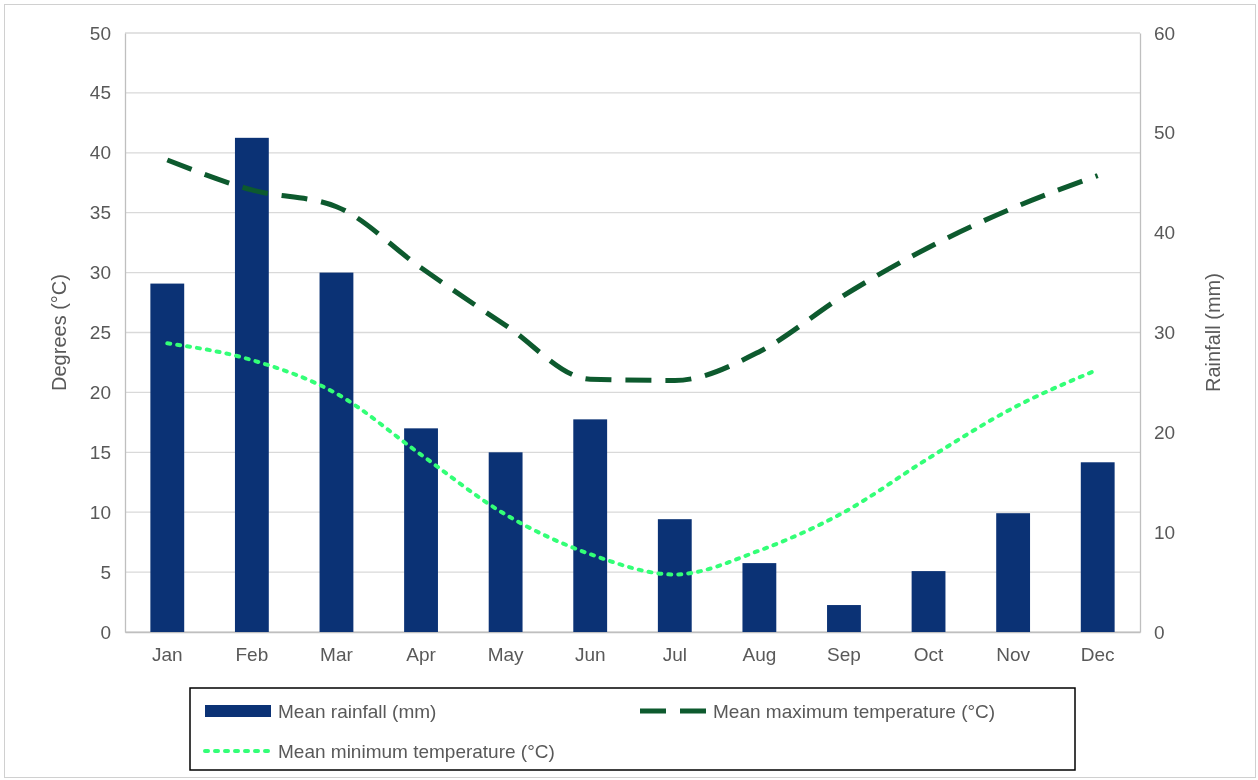 The image size is (1258, 780). What do you see at coordinates (674, 655) in the screenshot?
I see `x-tick-label: Jul` at bounding box center [674, 655].